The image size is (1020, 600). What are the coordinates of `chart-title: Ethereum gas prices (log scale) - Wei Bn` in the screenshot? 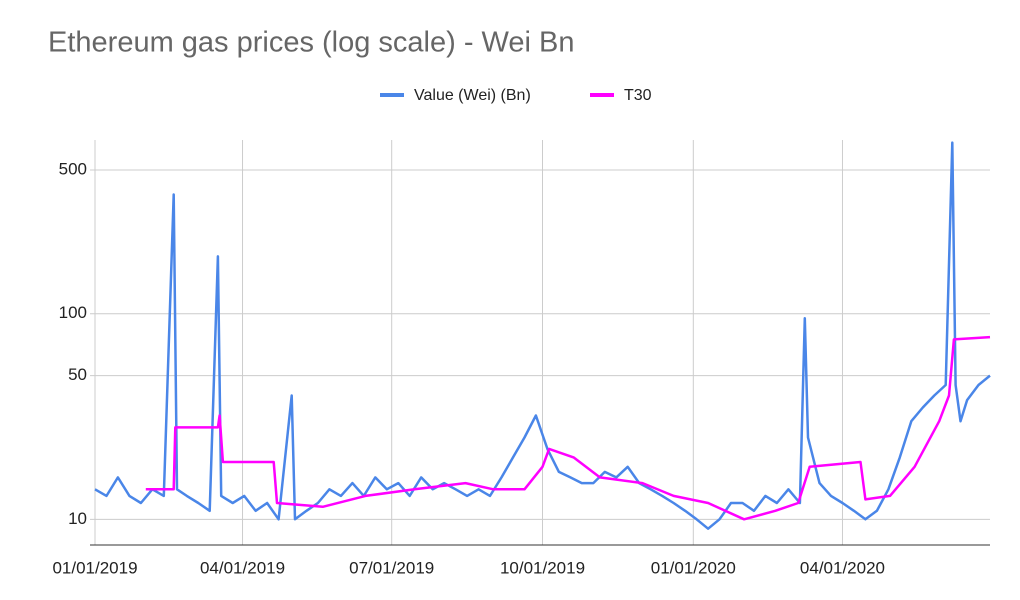 It's located at (311, 43).